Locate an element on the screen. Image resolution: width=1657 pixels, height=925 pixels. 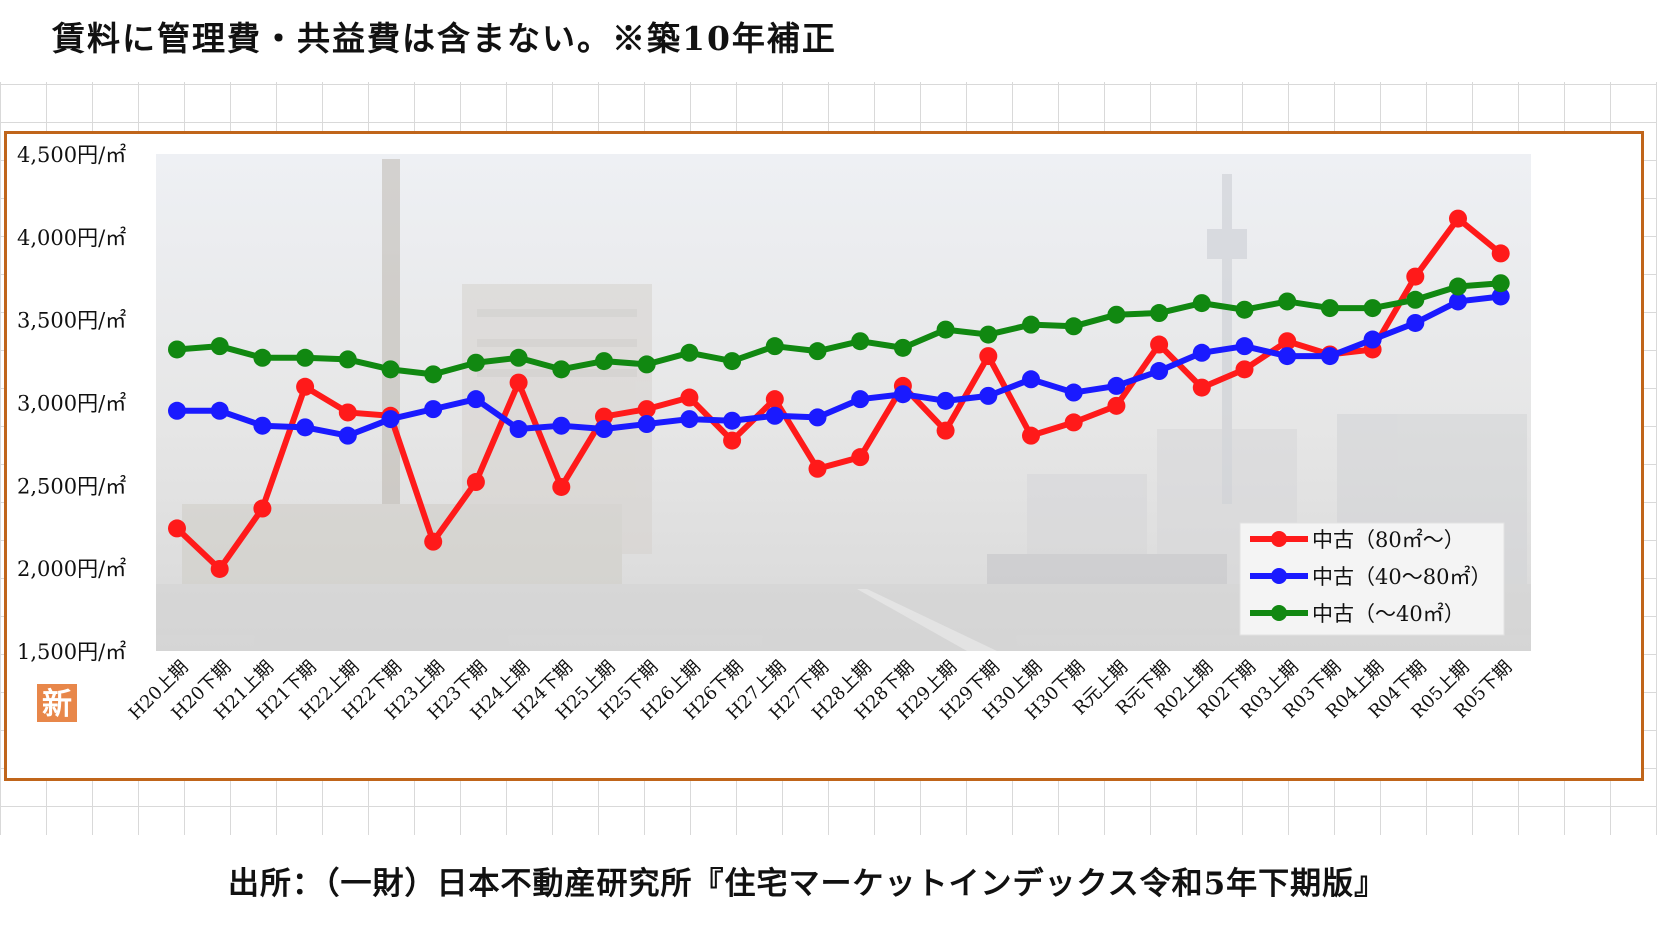
footer-row is located at coordinates (828, 880).